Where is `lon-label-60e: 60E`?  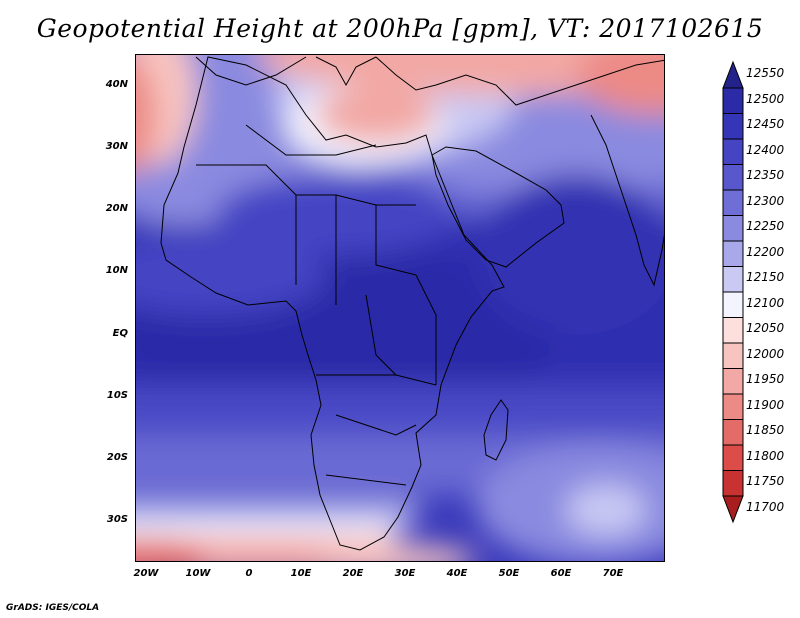
lon-label-60e: 60E is located at coordinates (561, 573).